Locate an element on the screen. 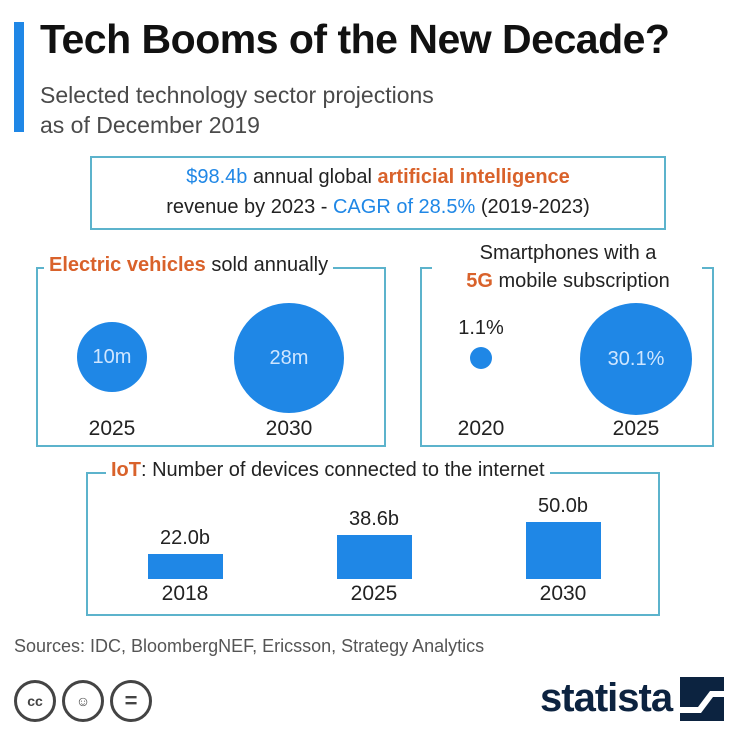  5g-year-2025: 2025 is located at coordinates (636, 428).